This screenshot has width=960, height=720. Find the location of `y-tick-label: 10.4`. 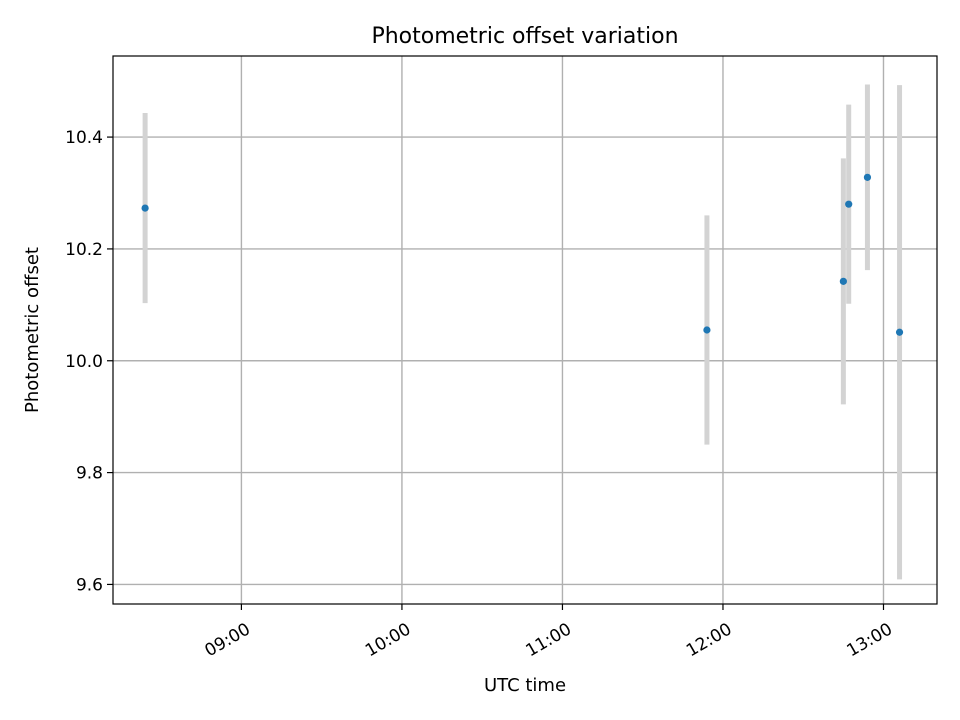

y-tick-label: 10.4 is located at coordinates (84, 138).